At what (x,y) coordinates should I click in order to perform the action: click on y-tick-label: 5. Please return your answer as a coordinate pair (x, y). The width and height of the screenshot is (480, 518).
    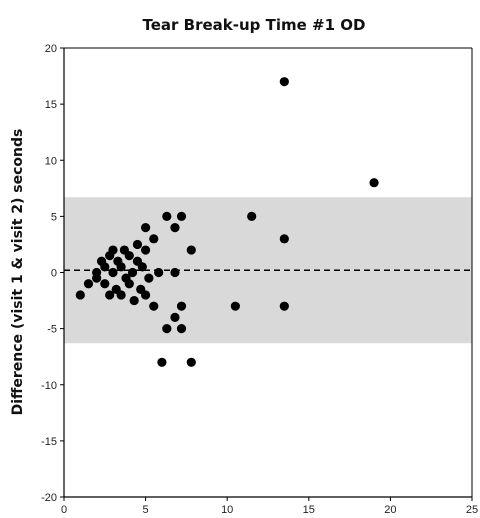
    Looking at the image, I should click on (54, 217).